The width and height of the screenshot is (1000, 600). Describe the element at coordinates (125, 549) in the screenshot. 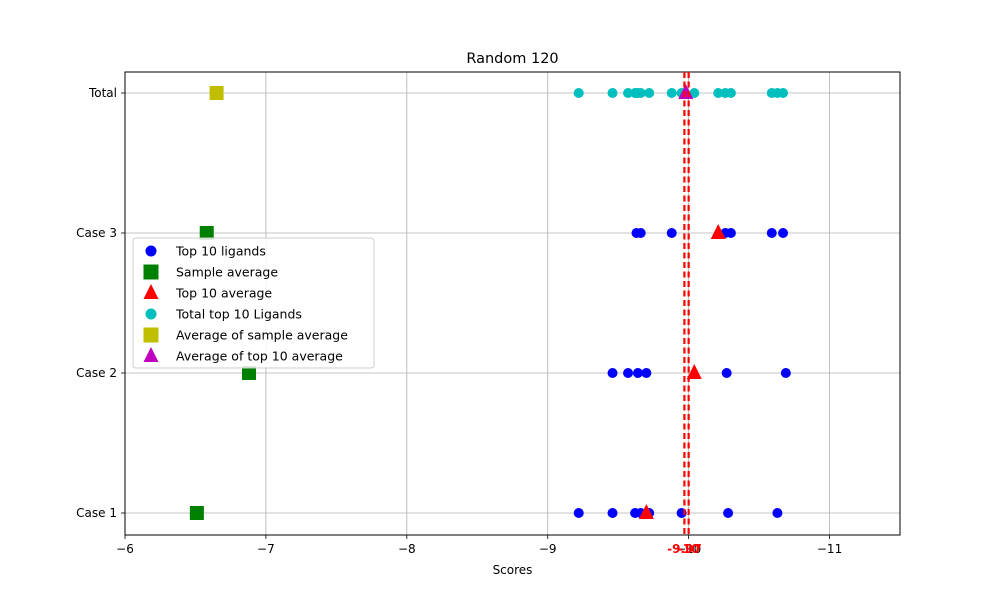

I see `x-tick-label: −6` at that location.